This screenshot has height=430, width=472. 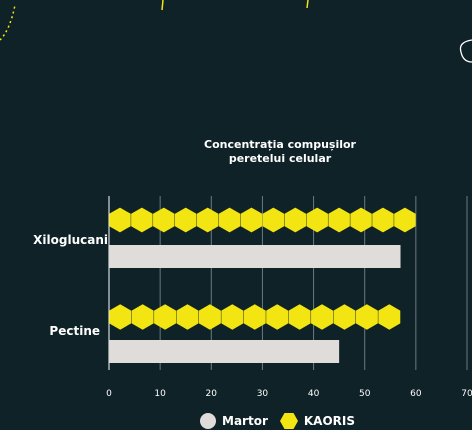 What do you see at coordinates (212, 394) in the screenshot?
I see `x-tick-label: 20` at bounding box center [212, 394].